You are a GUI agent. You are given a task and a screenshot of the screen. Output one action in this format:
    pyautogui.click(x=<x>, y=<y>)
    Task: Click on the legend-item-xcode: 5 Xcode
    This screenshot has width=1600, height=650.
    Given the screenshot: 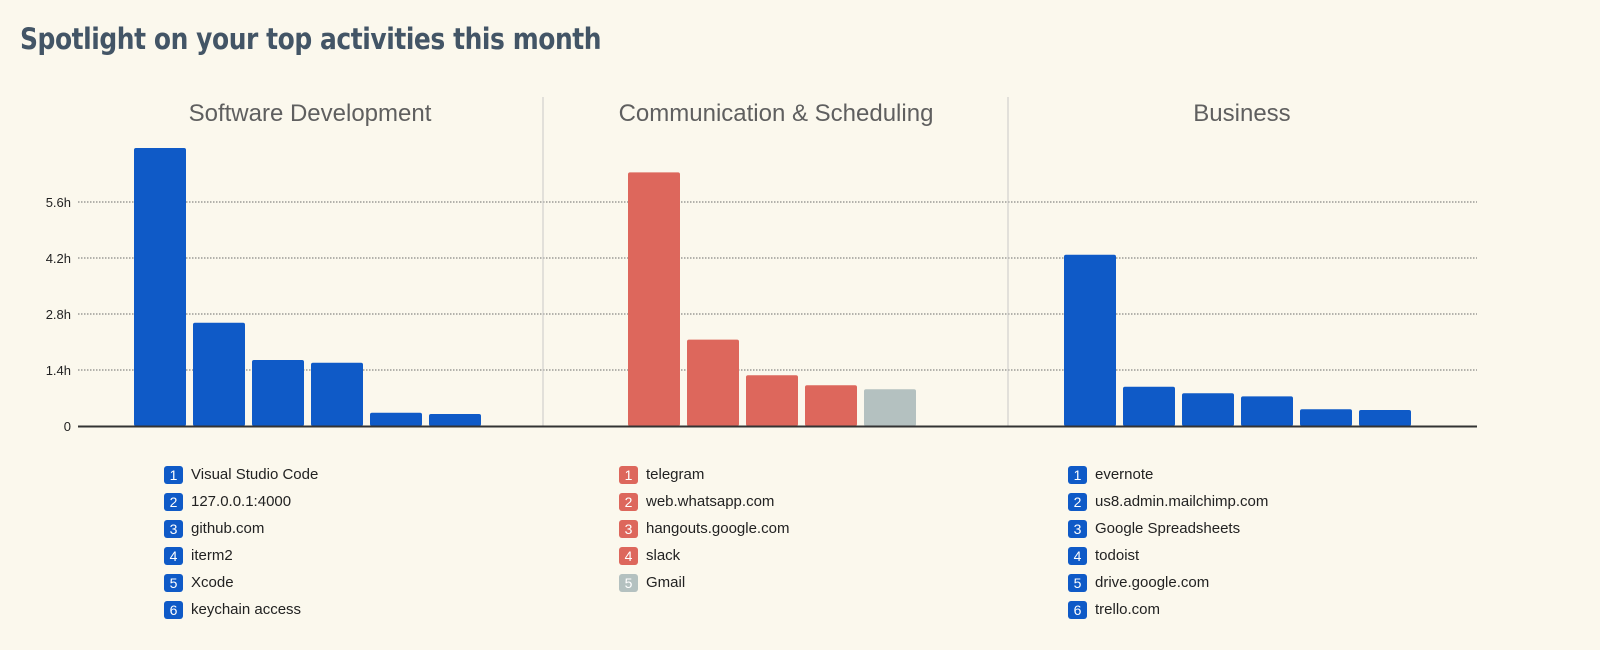 What is the action you would take?
    pyautogui.click(x=241, y=582)
    